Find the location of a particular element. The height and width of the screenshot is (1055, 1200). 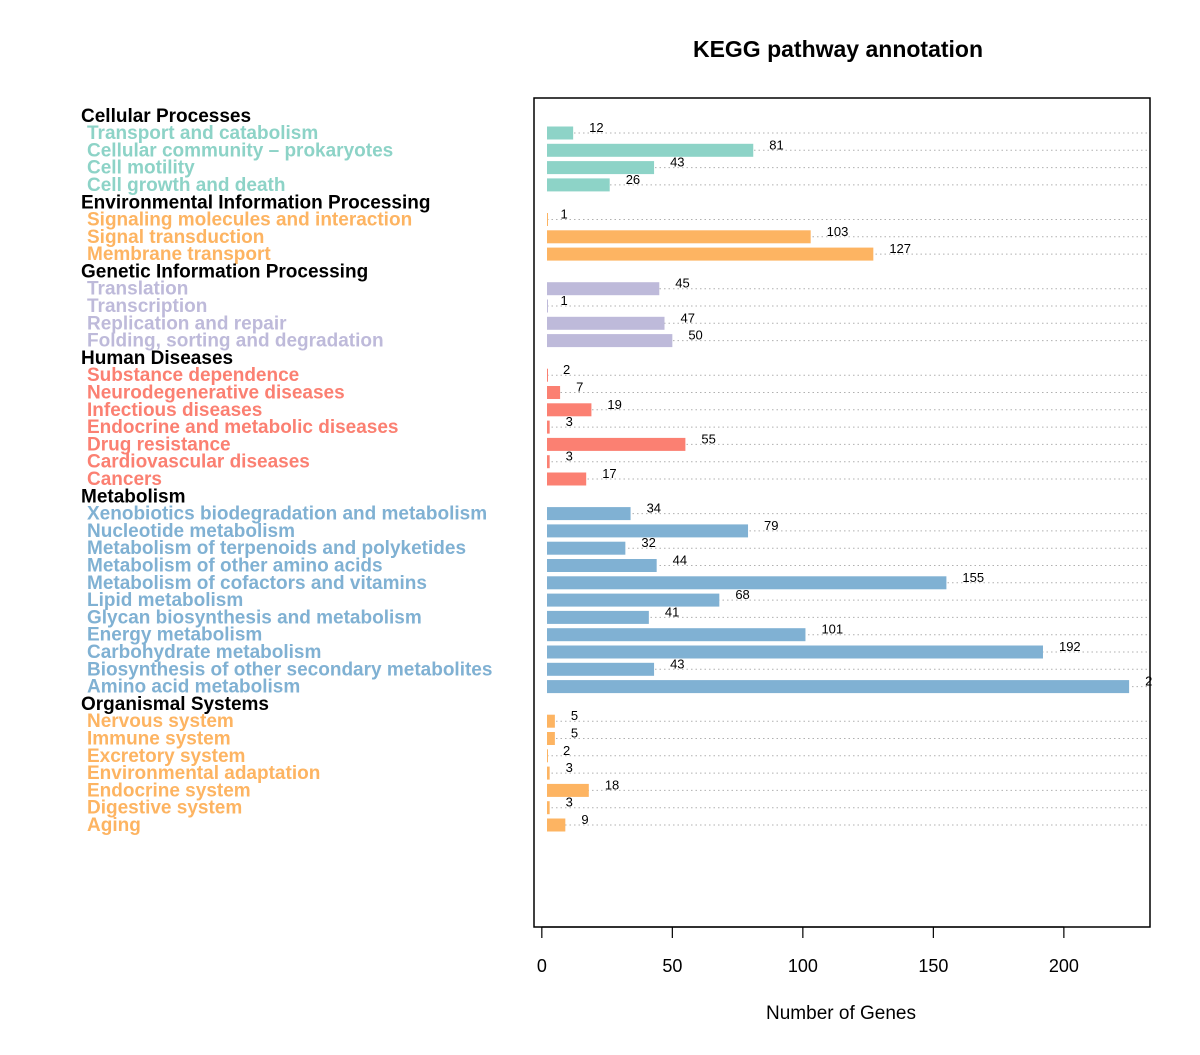

category-label: Signal transduction is located at coordinates (175, 237).